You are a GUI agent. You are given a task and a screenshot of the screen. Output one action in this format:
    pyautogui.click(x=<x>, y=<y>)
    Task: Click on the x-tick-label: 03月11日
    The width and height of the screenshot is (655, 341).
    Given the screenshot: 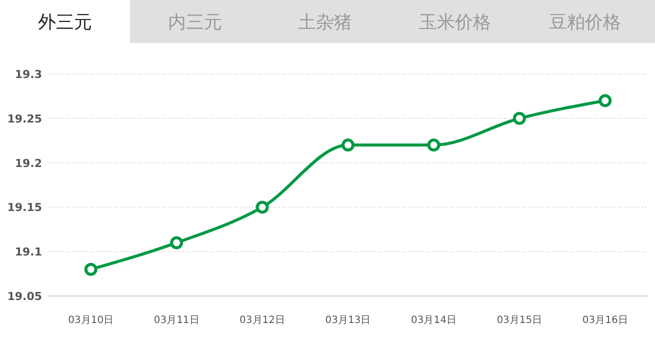 What is the action you would take?
    pyautogui.click(x=177, y=320)
    